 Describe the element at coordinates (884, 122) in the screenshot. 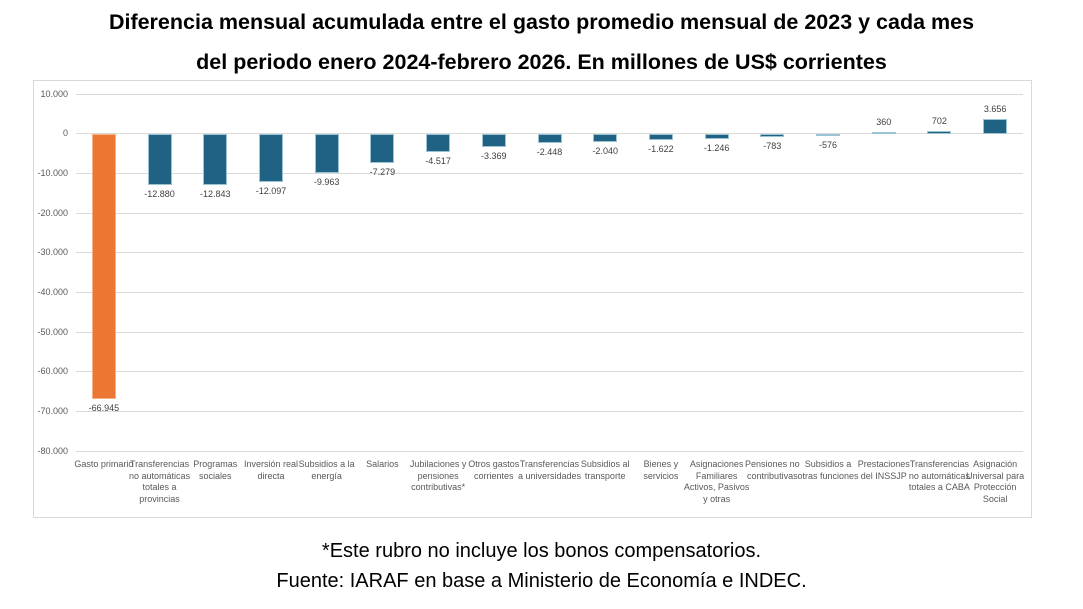

I see `bar-value-label: 360` at that location.